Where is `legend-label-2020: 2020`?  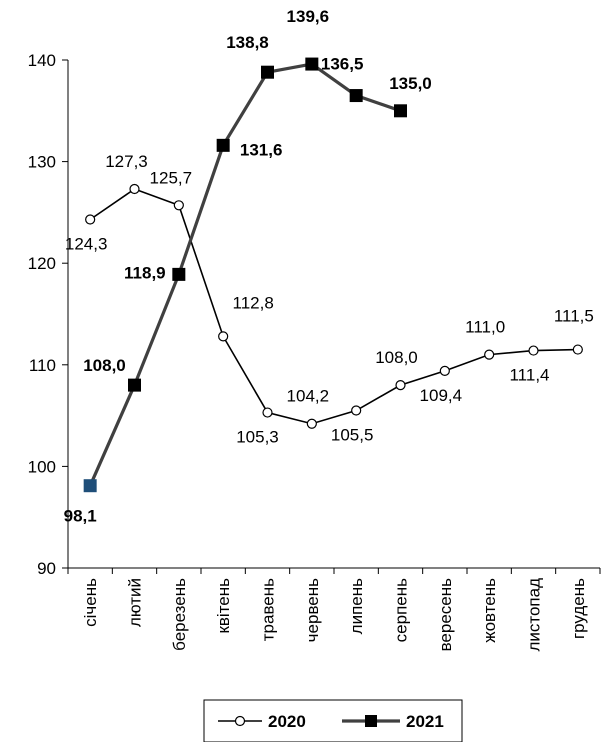 legend-label-2020: 2020 is located at coordinates (287, 721).